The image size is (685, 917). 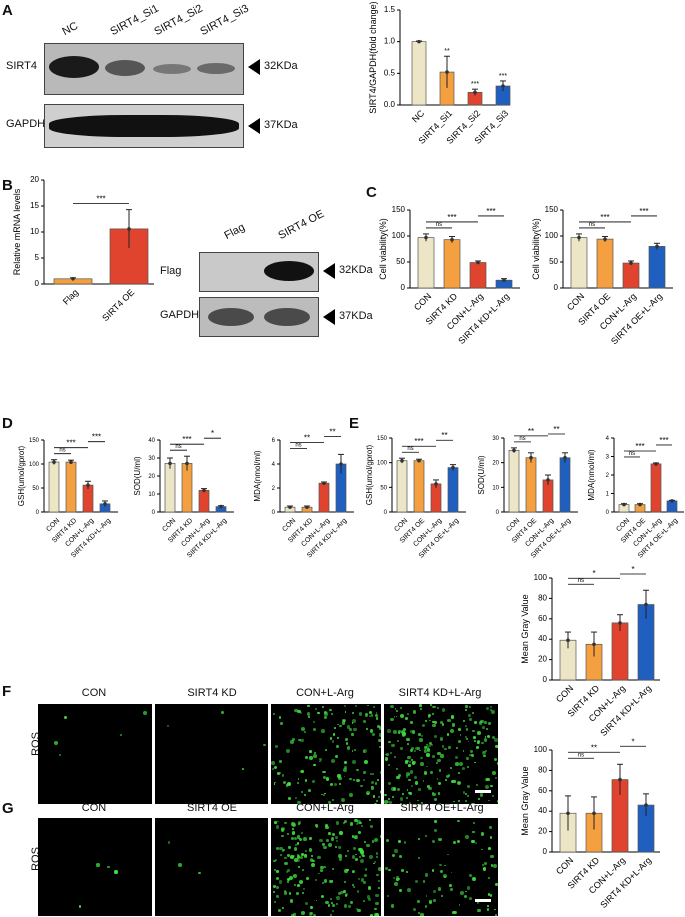 What do you see at coordinates (212, 433) in the screenshot?
I see `significance-label: *` at bounding box center [212, 433].